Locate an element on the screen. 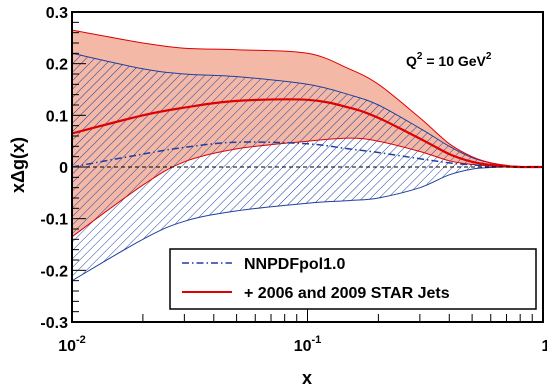 The width and height of the screenshot is (547, 389). legend-label-nnpdf: NNPDFpol1.0 is located at coordinates (294, 264).